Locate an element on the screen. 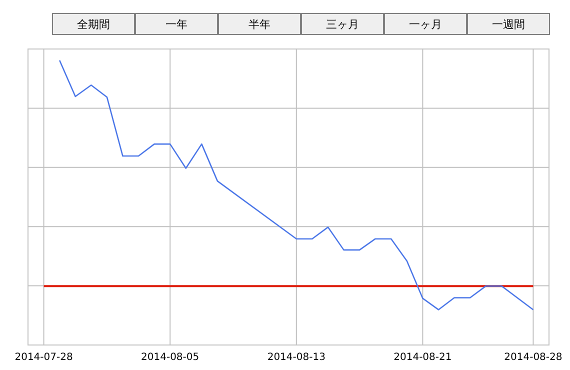  button: 一週間 is located at coordinates (508, 24).